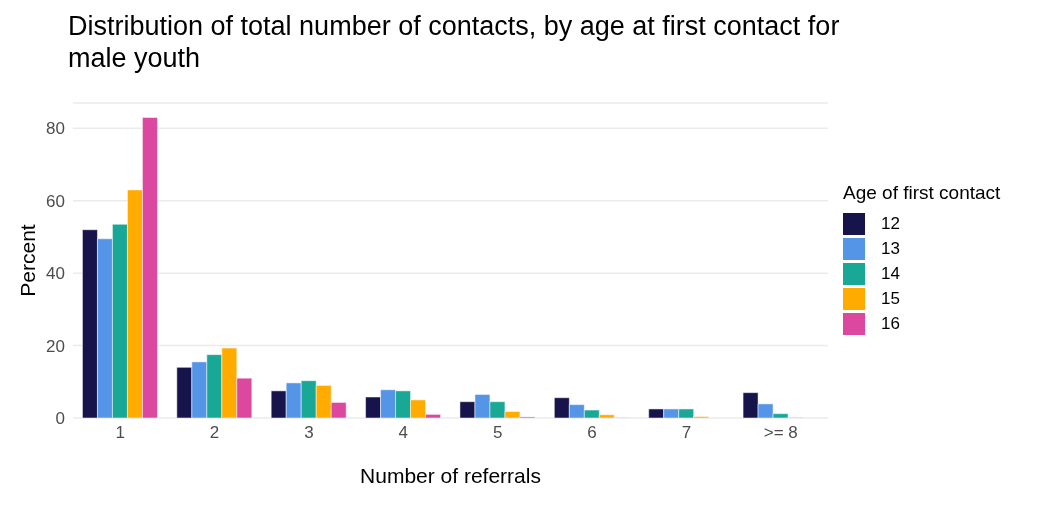 Image resolution: width=1058 pixels, height=514 pixels. Describe the element at coordinates (55, 129) in the screenshot. I see `y-tick-label: 80` at that location.